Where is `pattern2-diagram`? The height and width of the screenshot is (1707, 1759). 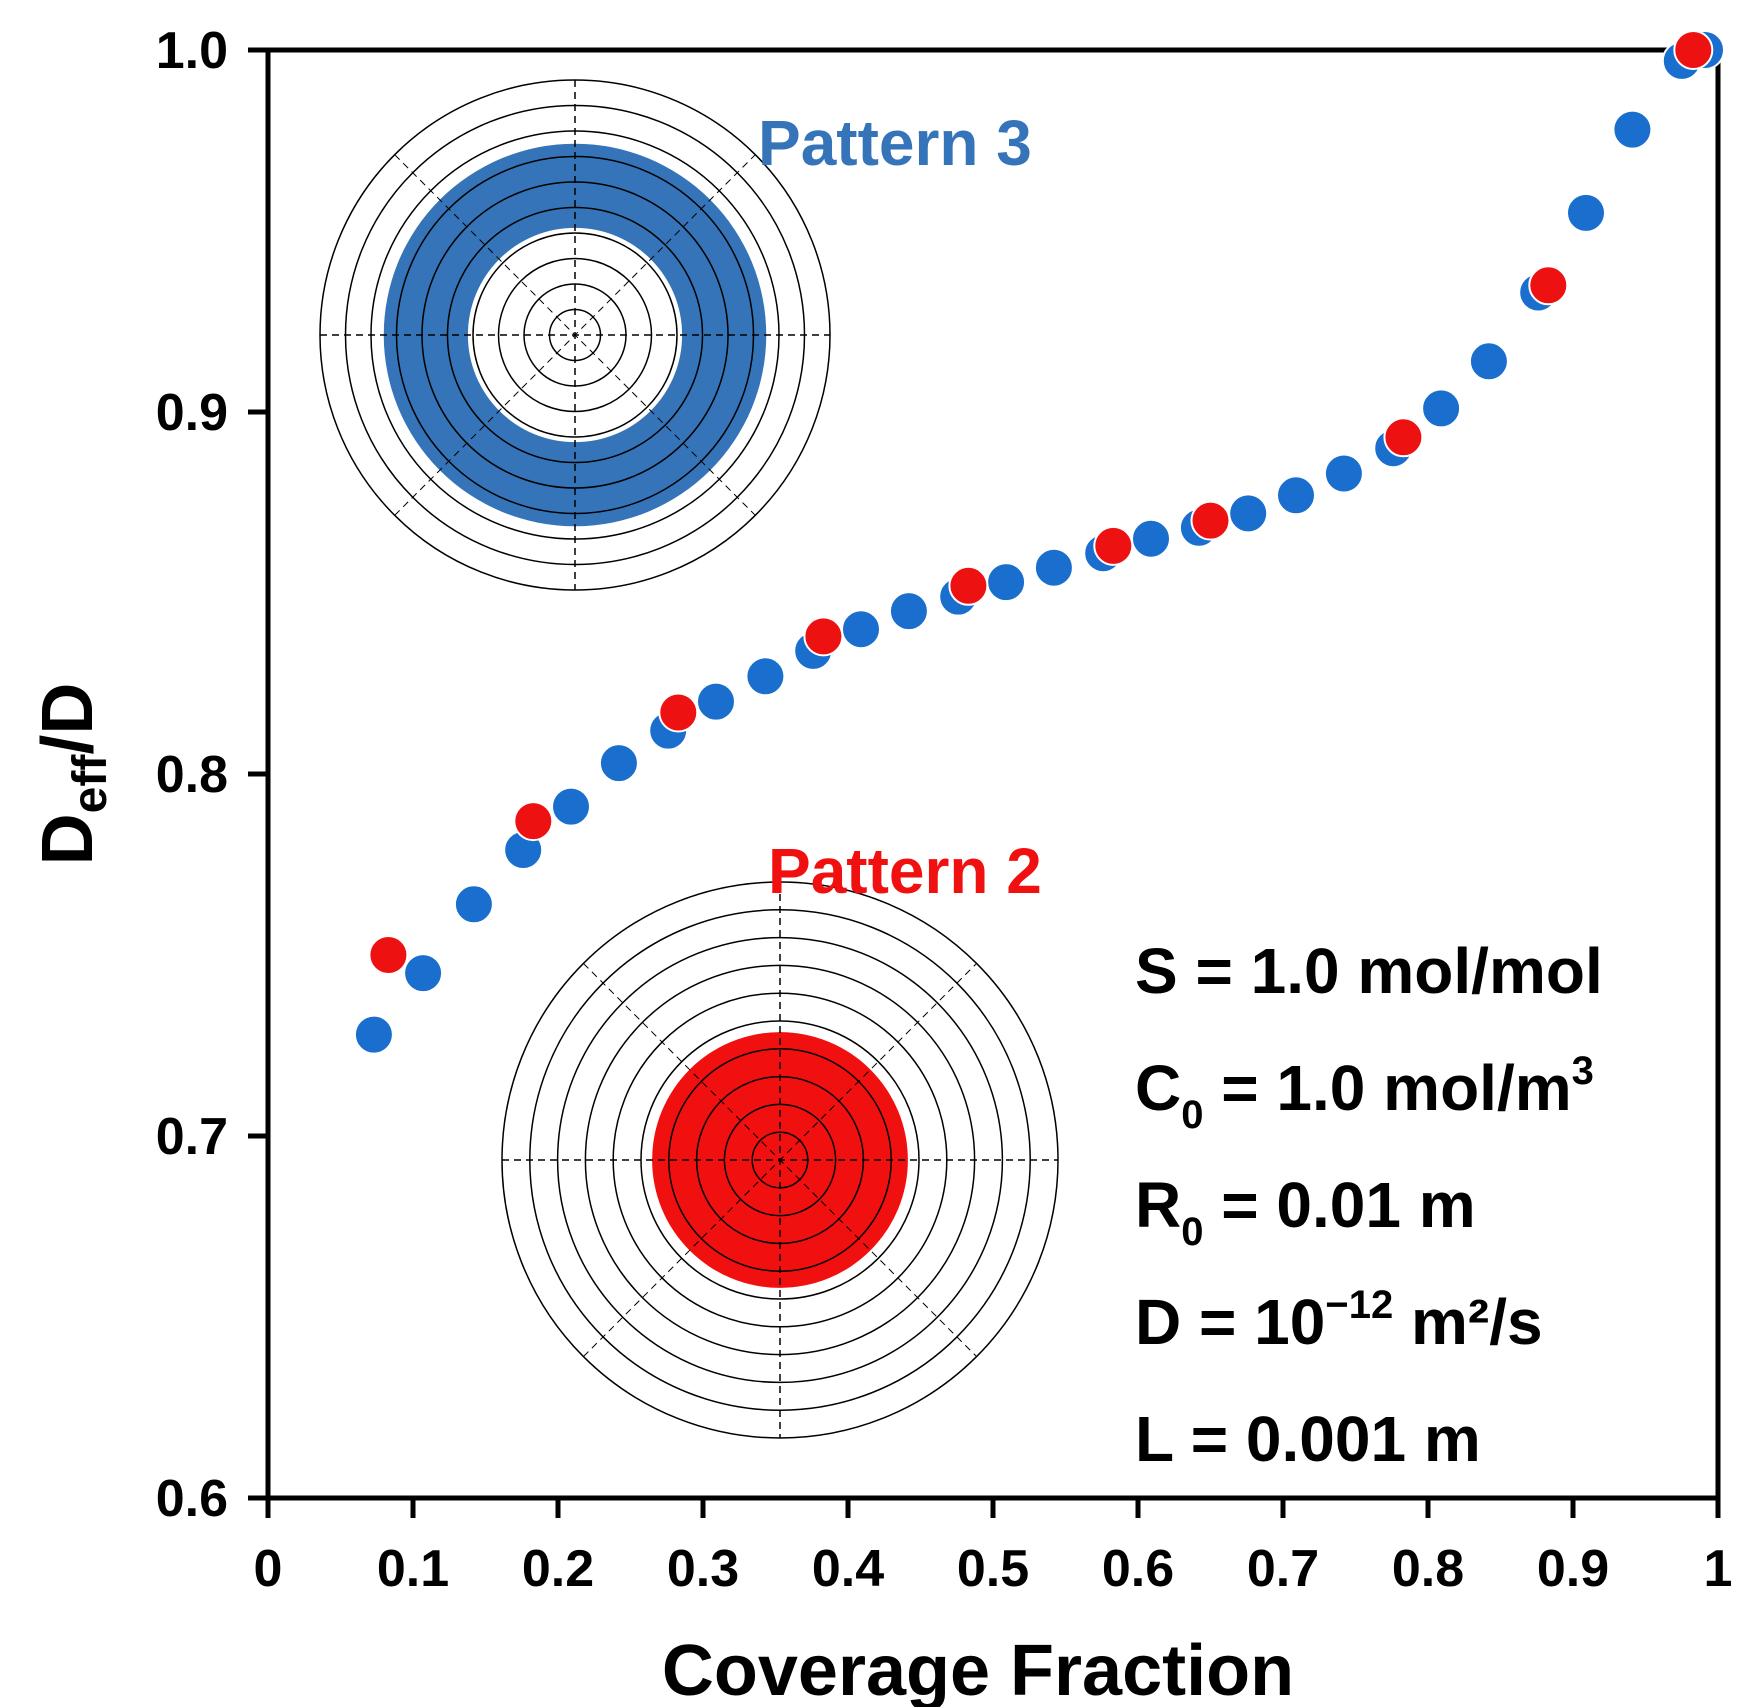
pattern2-diagram is located at coordinates (780, 1160).